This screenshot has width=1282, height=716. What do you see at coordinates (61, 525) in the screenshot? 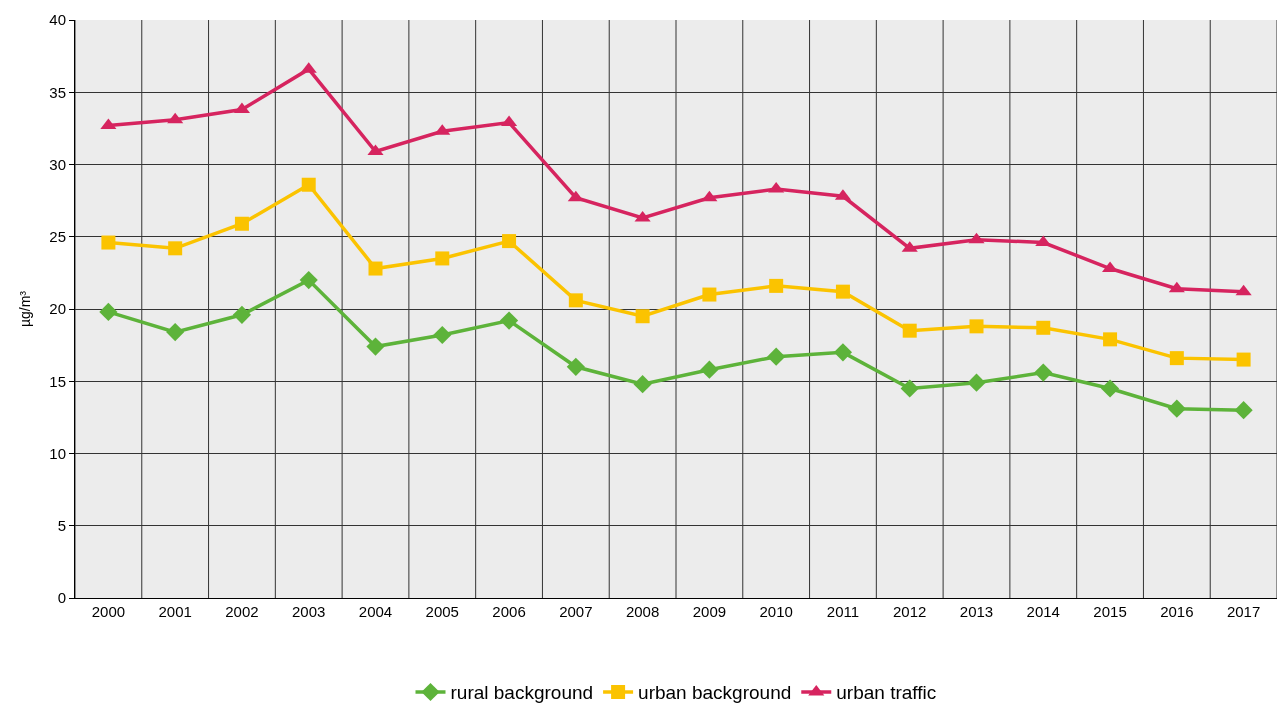
I see `y-tick-label: 5` at bounding box center [61, 525].